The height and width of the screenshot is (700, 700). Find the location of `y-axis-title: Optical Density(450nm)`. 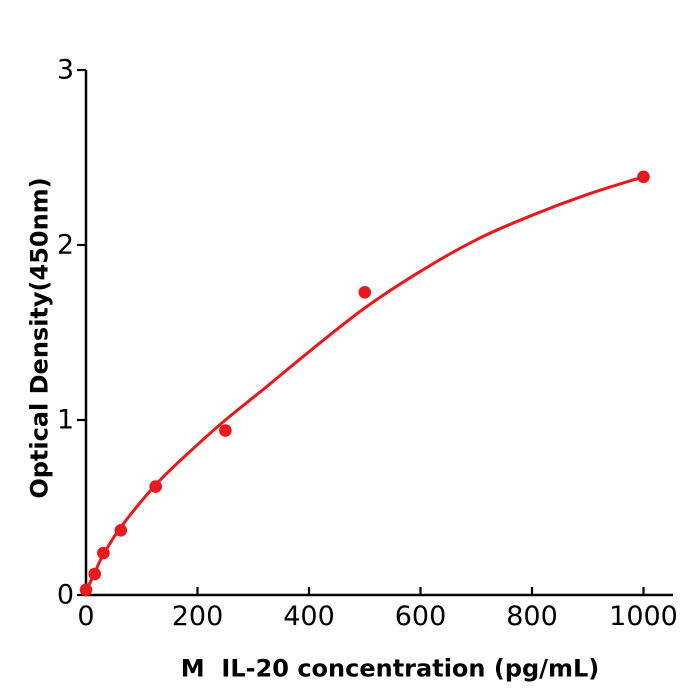

y-axis-title: Optical Density(450nm) is located at coordinates (39, 338).